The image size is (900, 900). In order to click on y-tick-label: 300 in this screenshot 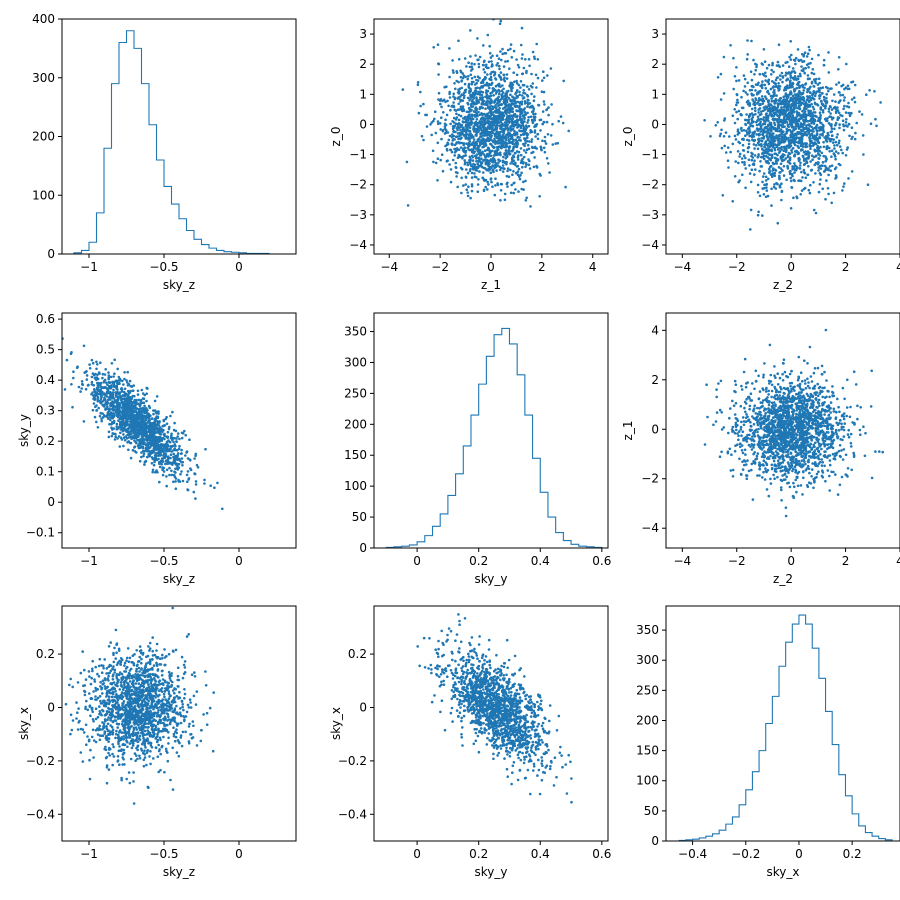, I will do `click(43, 78)`.